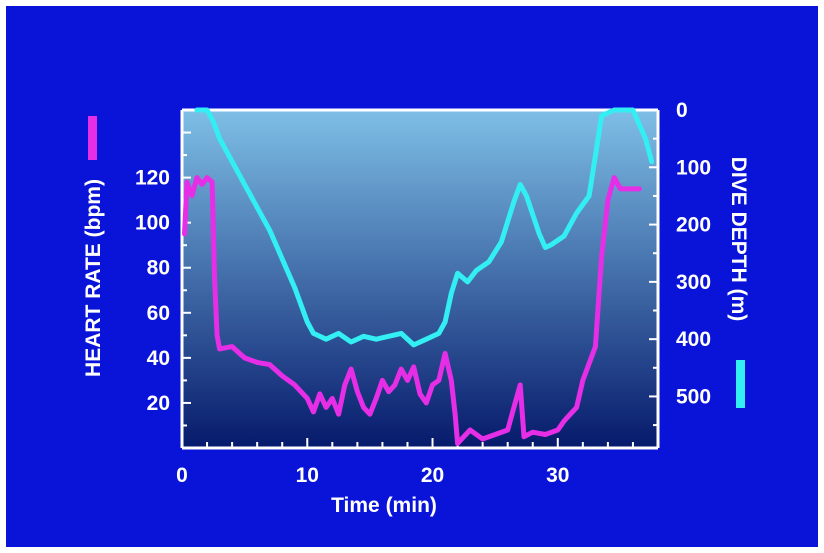 This screenshot has height=553, width=824. I want to click on x-tick-label: 20, so click(432, 475).